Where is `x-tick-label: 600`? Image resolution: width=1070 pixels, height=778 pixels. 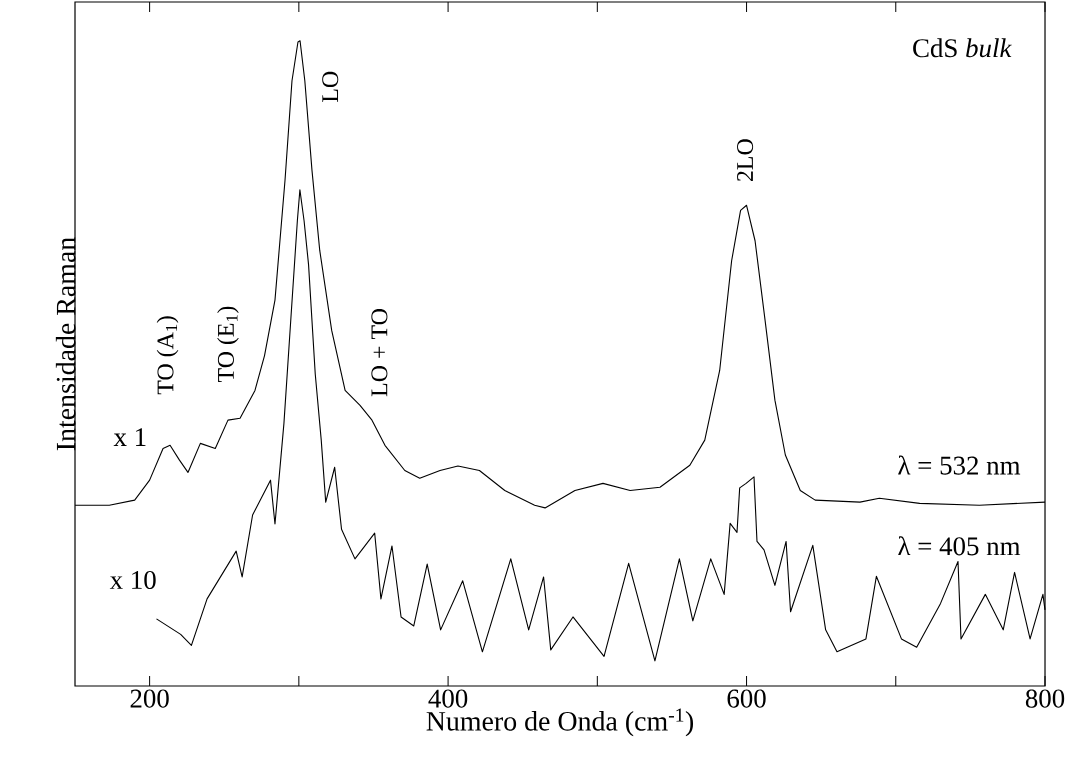 x-tick-label: 600 is located at coordinates (746, 698).